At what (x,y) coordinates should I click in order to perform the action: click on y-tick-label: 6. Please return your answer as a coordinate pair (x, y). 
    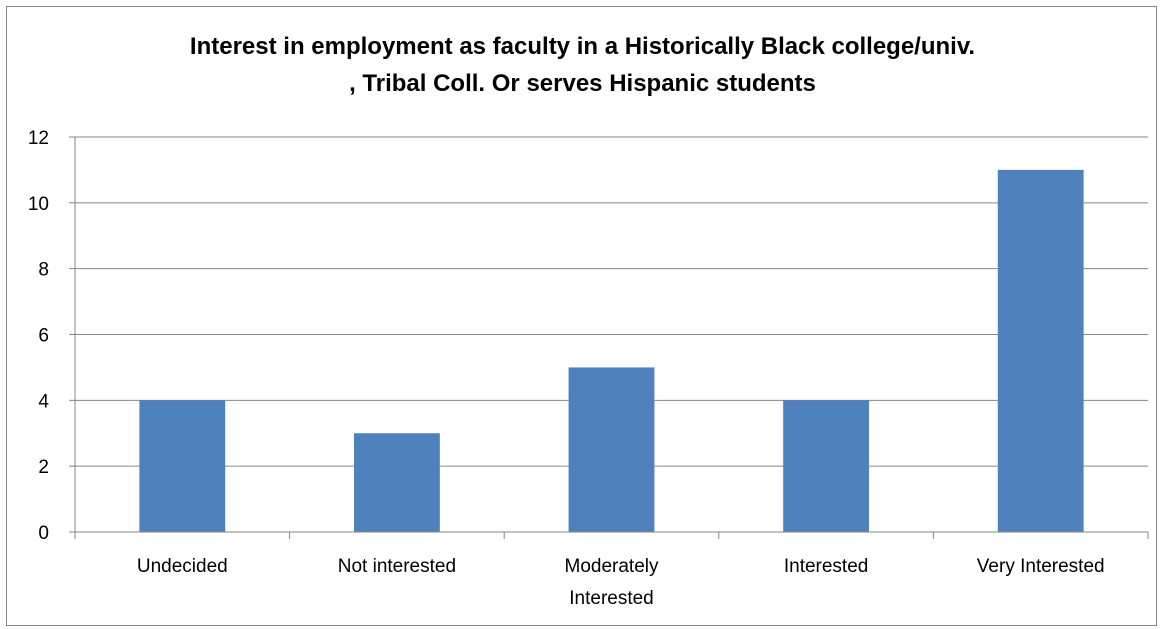
    Looking at the image, I should click on (43, 336).